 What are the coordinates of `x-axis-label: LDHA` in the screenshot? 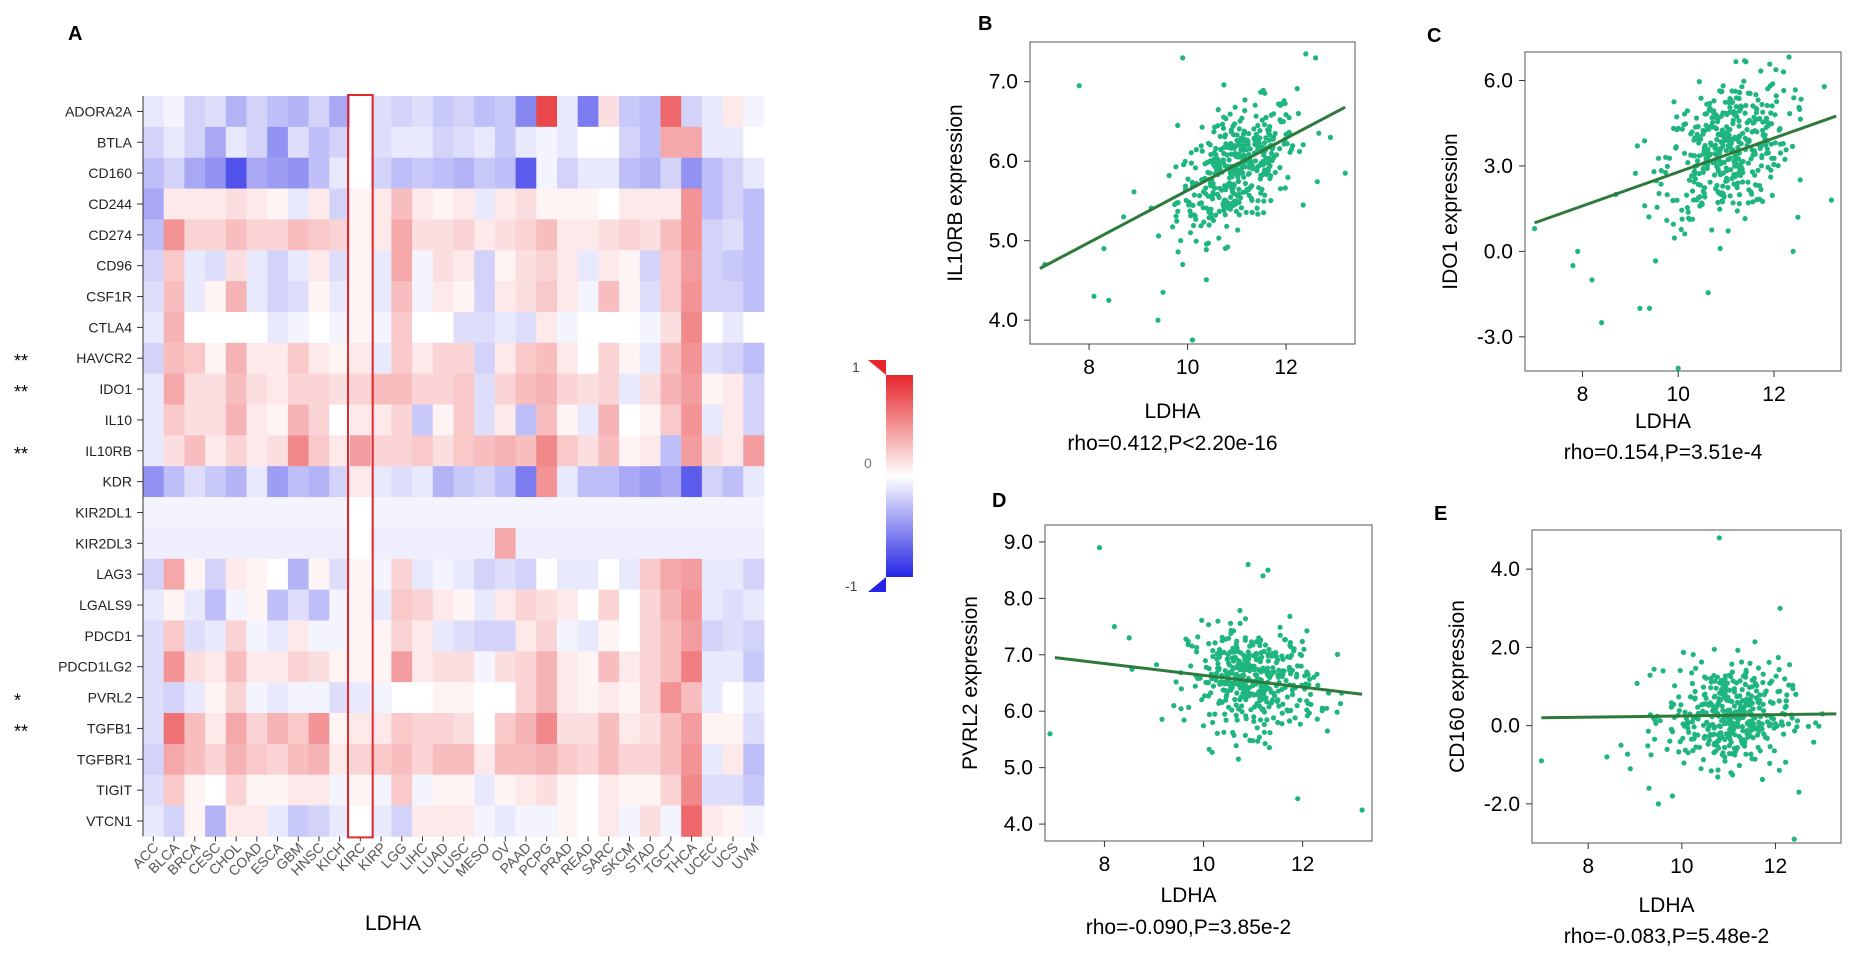 It's located at (1188, 895).